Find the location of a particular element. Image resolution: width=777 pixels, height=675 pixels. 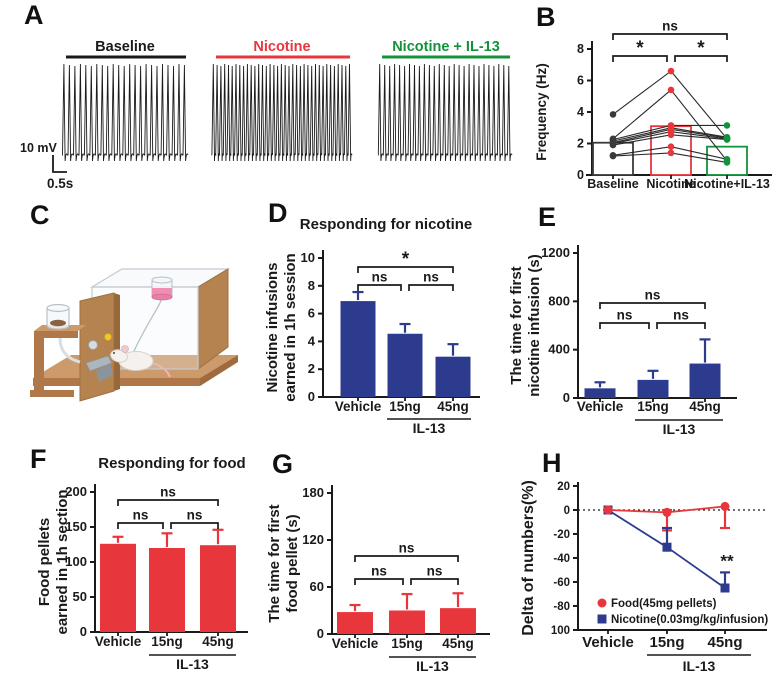

cue-light is located at coordinates (108, 337).